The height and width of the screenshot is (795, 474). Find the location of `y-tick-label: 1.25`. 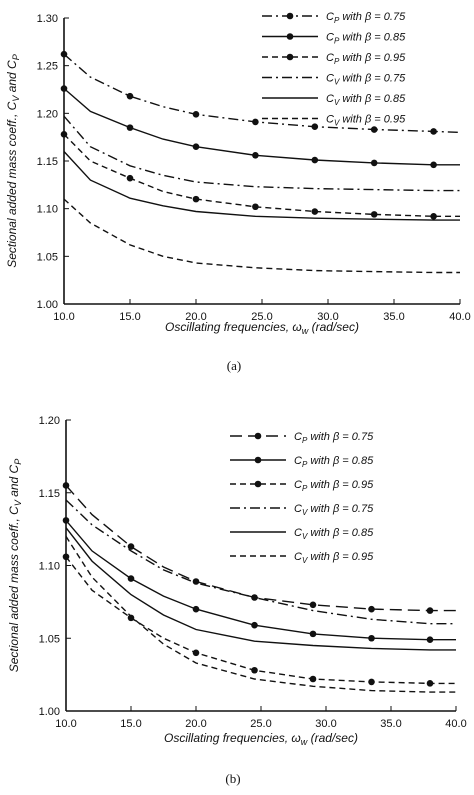

y-tick-label: 1.25 is located at coordinates (47, 67).